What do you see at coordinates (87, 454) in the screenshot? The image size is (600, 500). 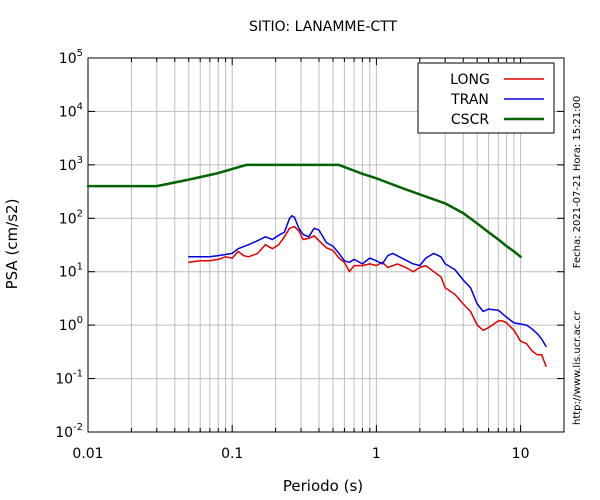 I see `x-tick-label: 0.01` at bounding box center [87, 454].